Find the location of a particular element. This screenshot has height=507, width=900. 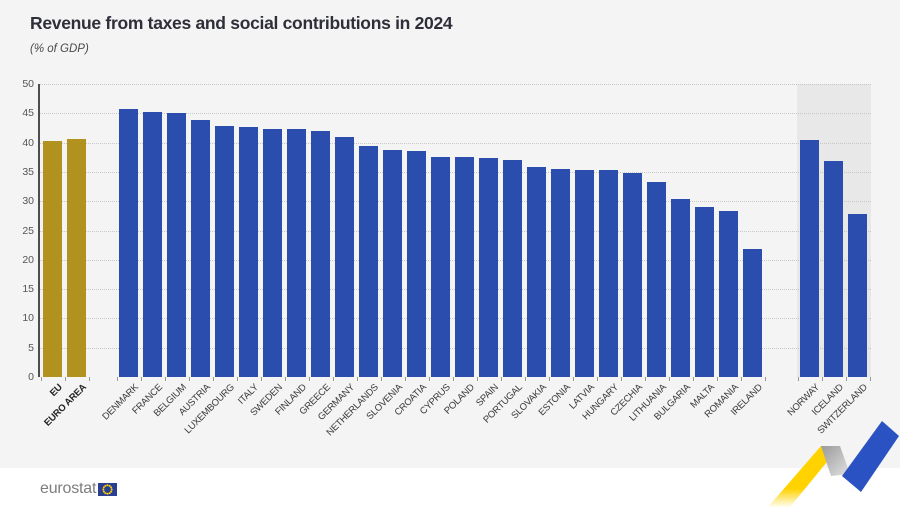

bar-bulgaria is located at coordinates (680, 288).